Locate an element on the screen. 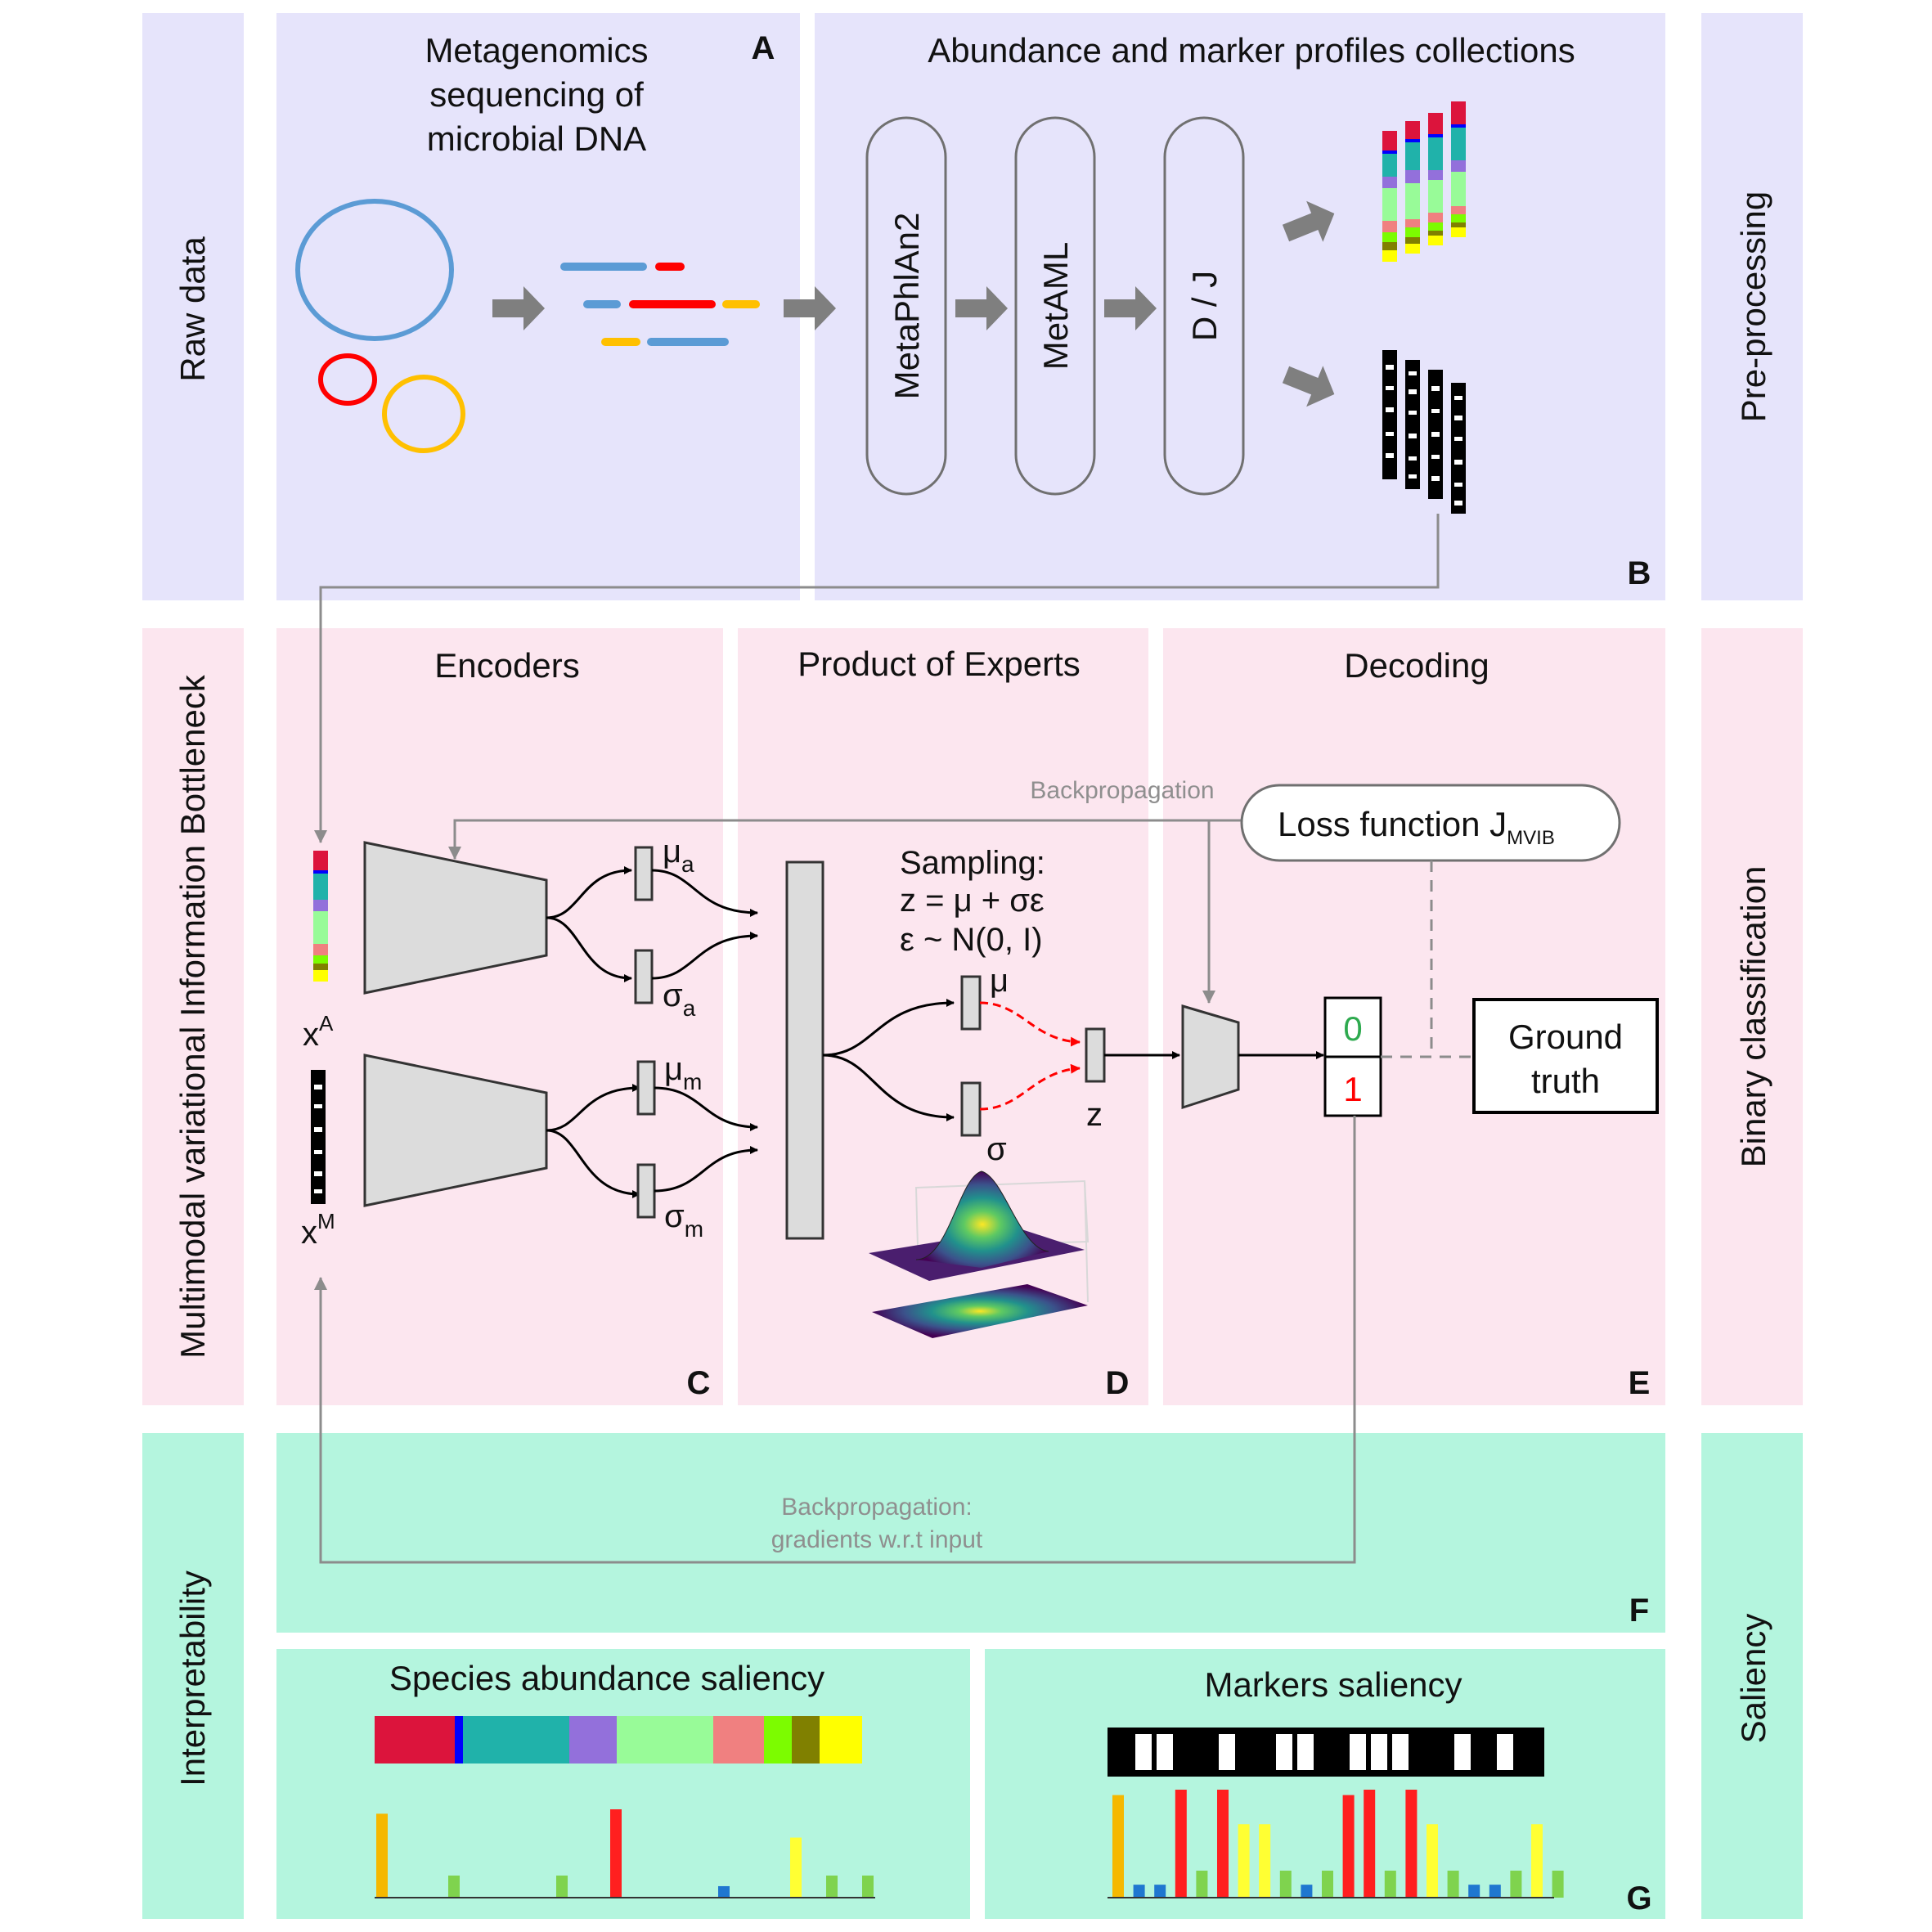 The image size is (1932, 1932). markers-saliency-bars is located at coordinates (1338, 1844).